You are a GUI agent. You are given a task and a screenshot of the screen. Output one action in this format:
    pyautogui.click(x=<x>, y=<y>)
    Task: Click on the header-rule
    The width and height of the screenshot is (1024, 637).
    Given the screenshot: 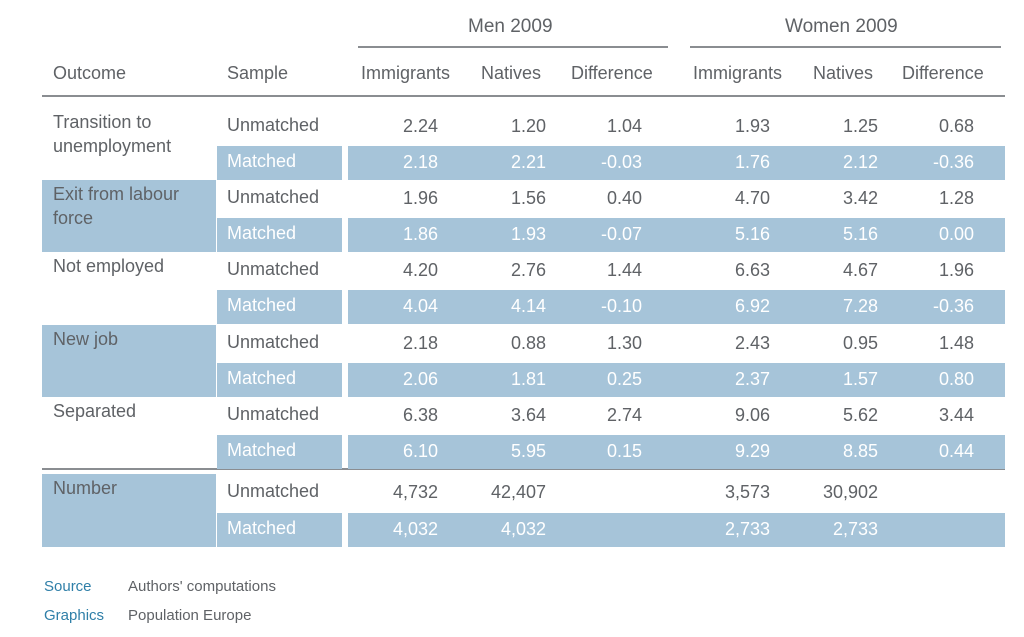 What is the action you would take?
    pyautogui.click(x=523, y=96)
    